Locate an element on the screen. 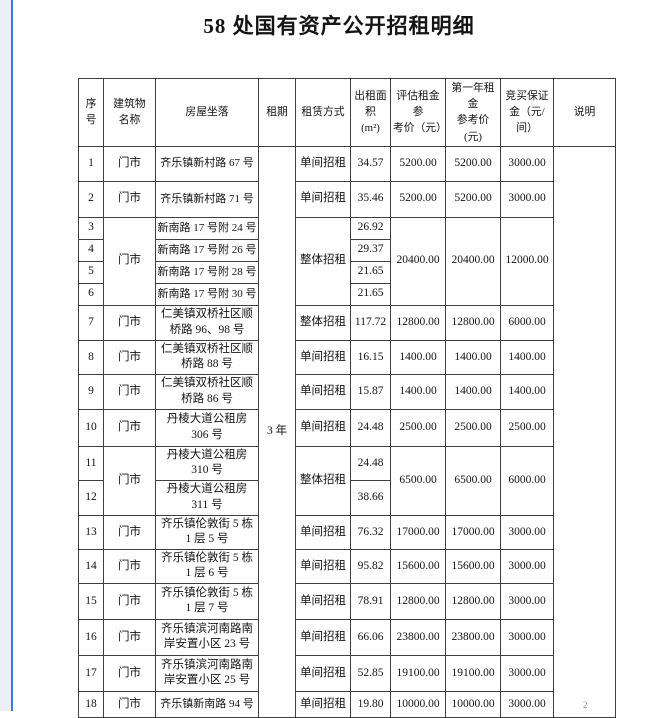  page-border-line is located at coordinates (12, 355).